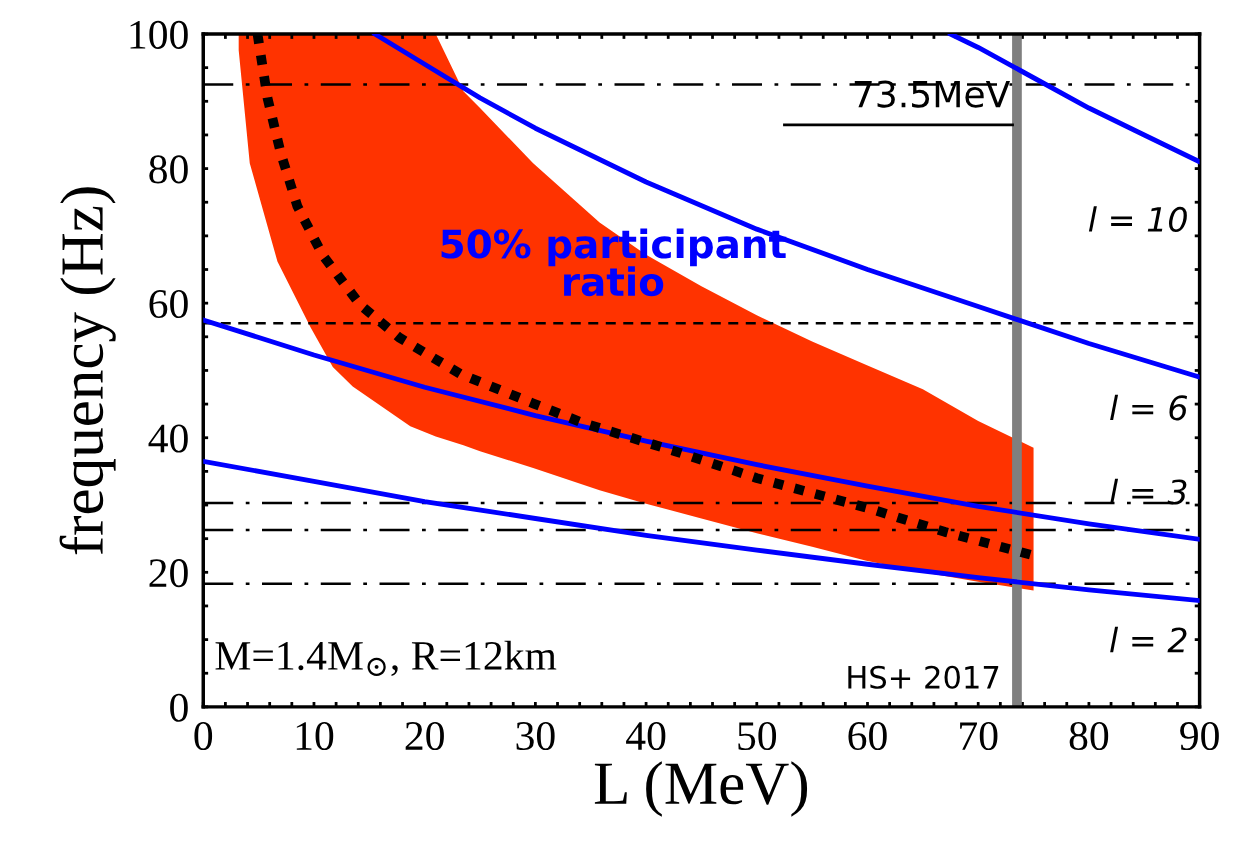  What do you see at coordinates (1137, 219) in the screenshot?
I see `annotation: l = 10` at bounding box center [1137, 219].